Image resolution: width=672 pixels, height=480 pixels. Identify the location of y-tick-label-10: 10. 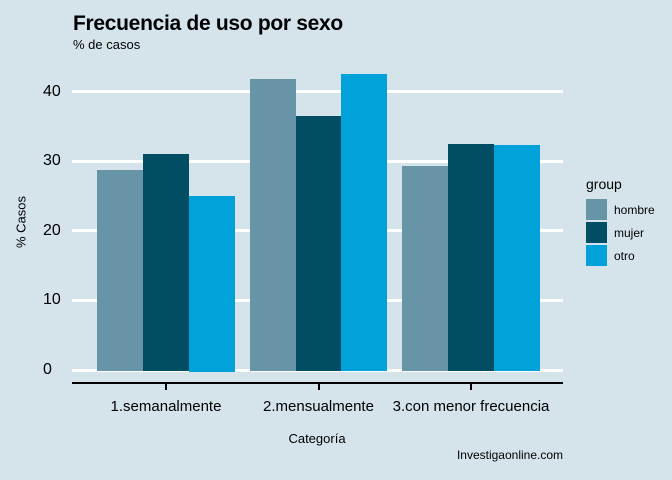
(52, 300).